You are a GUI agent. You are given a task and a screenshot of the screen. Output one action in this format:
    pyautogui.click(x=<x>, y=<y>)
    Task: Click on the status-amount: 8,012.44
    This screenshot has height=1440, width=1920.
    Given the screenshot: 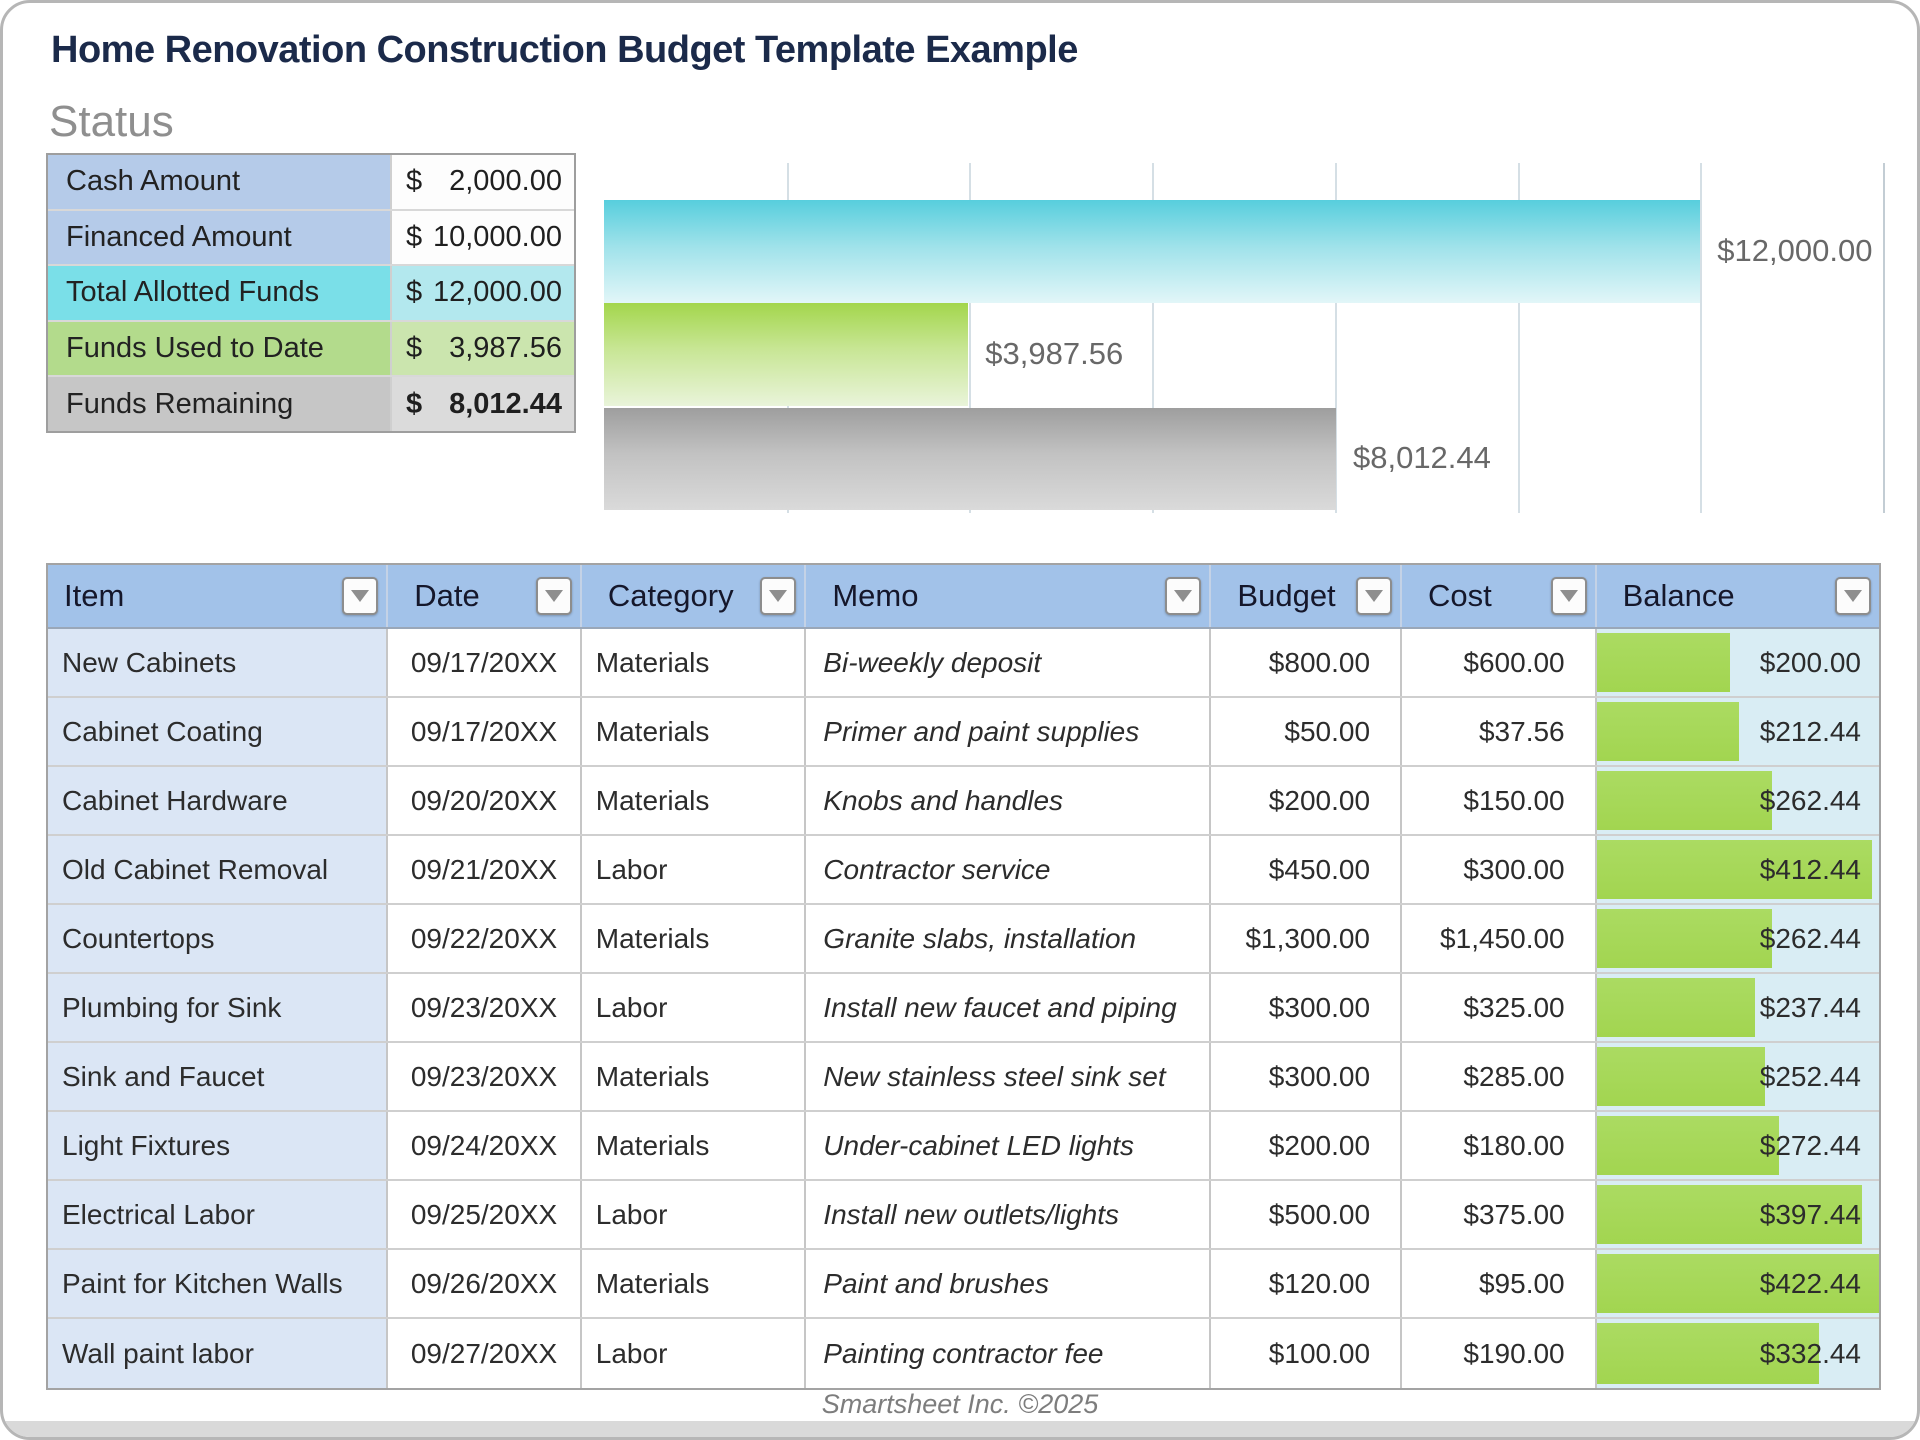 What is the action you would take?
    pyautogui.click(x=505, y=403)
    